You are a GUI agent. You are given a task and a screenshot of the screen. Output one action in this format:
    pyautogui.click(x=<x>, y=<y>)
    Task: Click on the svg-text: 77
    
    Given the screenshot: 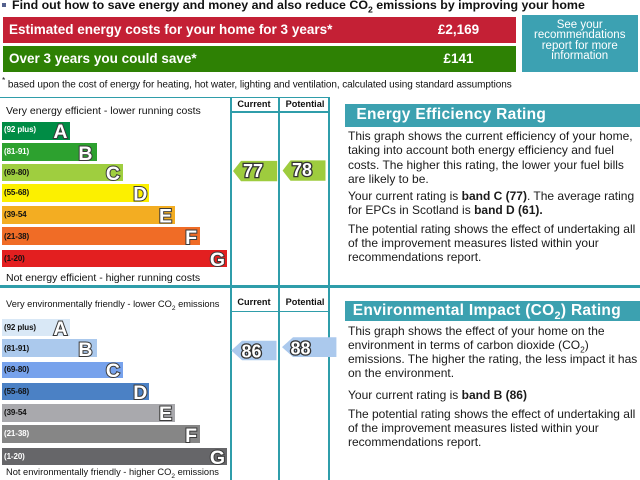 What is the action you would take?
    pyautogui.click(x=253, y=171)
    